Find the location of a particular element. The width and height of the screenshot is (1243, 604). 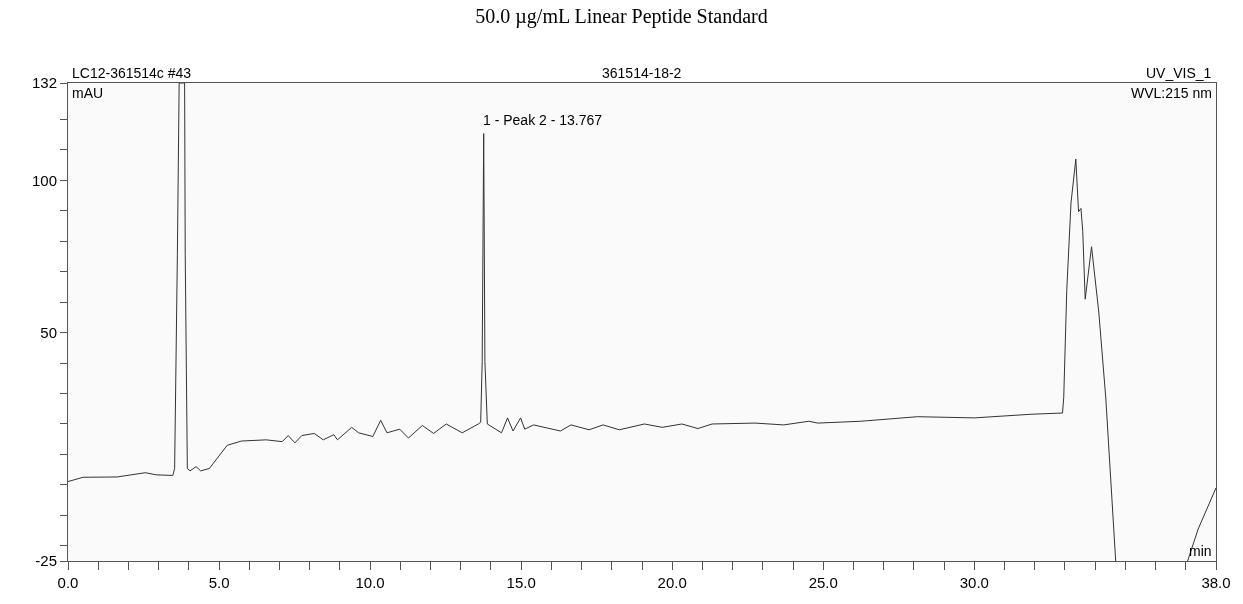

y-tick-label: -25 is located at coordinates (46, 561).